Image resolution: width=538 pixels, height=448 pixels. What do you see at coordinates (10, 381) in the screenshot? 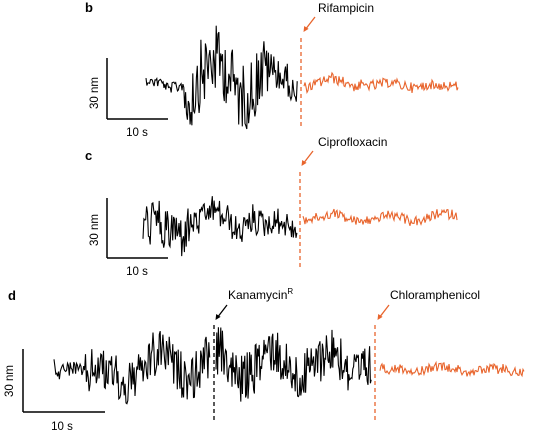
I see `panel-d-y-scale-label: 30 nm` at bounding box center [10, 381].